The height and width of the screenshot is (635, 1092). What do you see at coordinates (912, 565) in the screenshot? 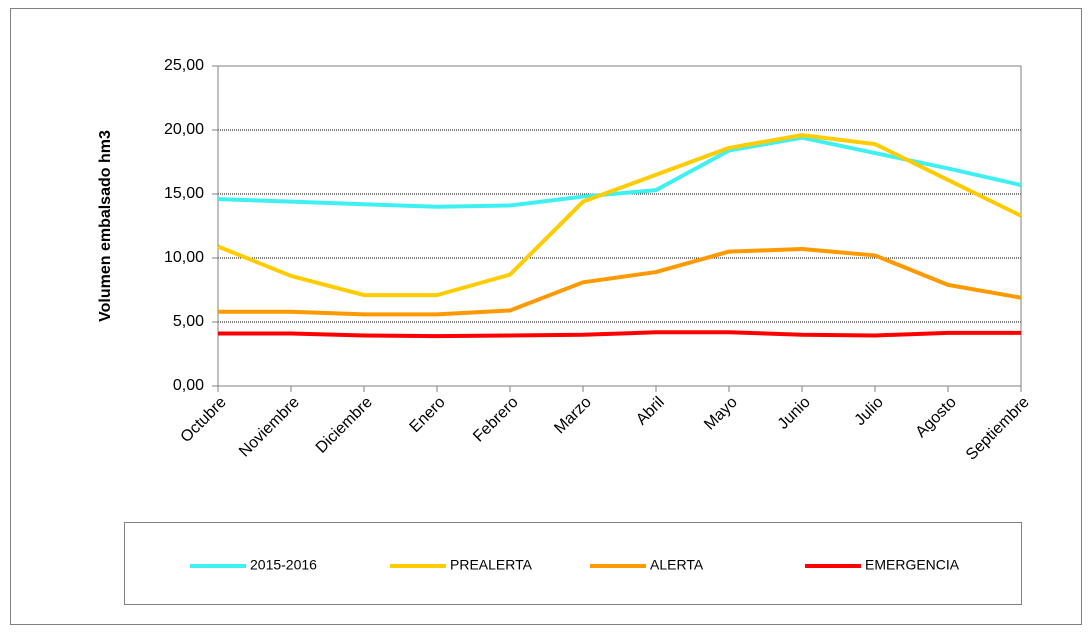
I see `legend-label: EMERGENCIA` at bounding box center [912, 565].